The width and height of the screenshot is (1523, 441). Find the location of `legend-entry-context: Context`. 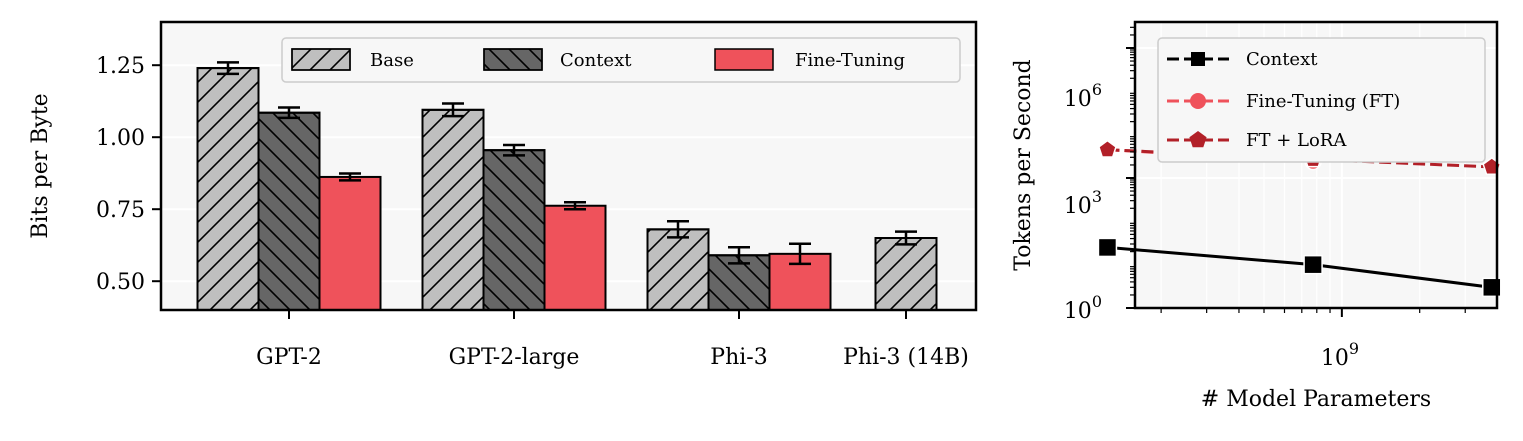

legend-entry-context: Context is located at coordinates (557, 59).